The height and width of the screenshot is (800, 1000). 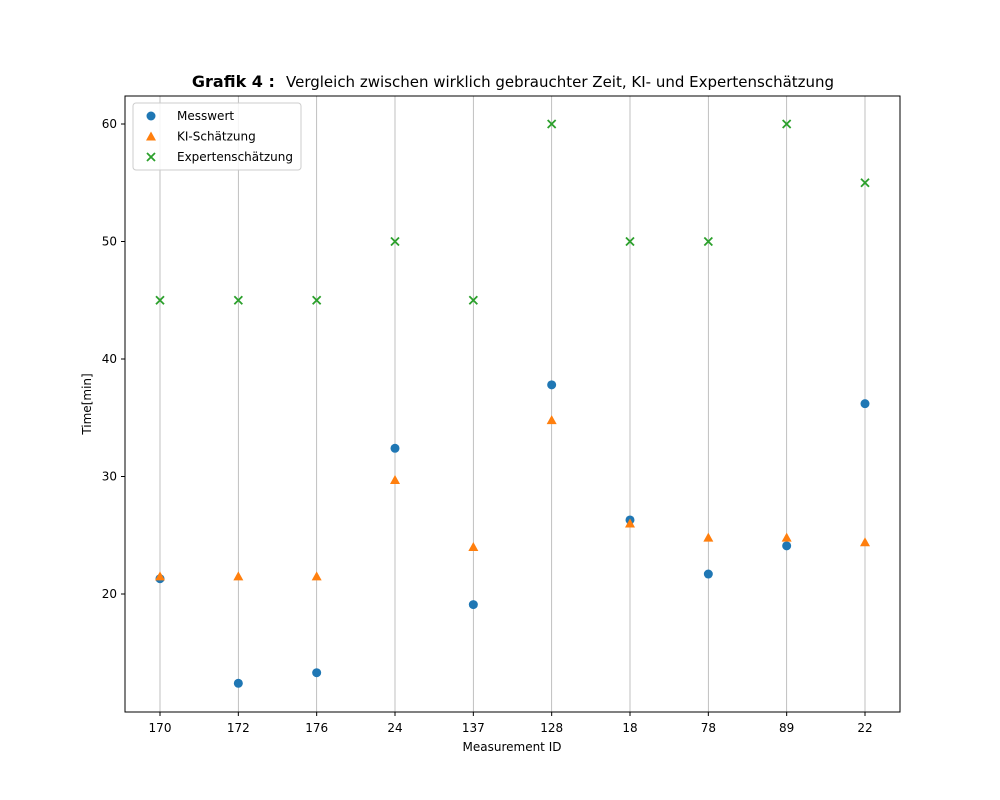 What do you see at coordinates (109, 359) in the screenshot?
I see `y-tick-label: 40` at bounding box center [109, 359].